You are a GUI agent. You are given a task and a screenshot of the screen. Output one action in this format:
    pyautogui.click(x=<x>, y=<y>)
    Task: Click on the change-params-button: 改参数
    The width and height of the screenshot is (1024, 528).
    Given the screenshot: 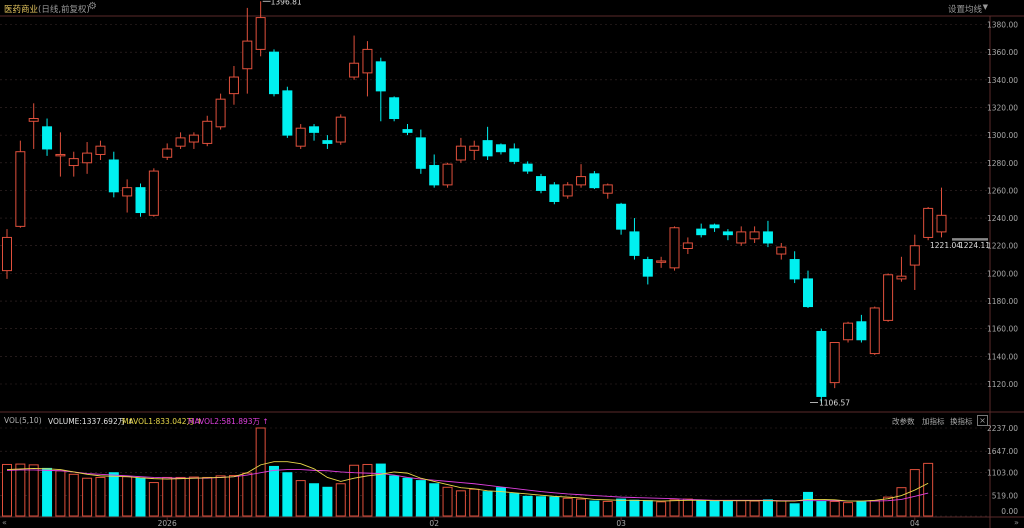 What is the action you would take?
    pyautogui.click(x=903, y=421)
    